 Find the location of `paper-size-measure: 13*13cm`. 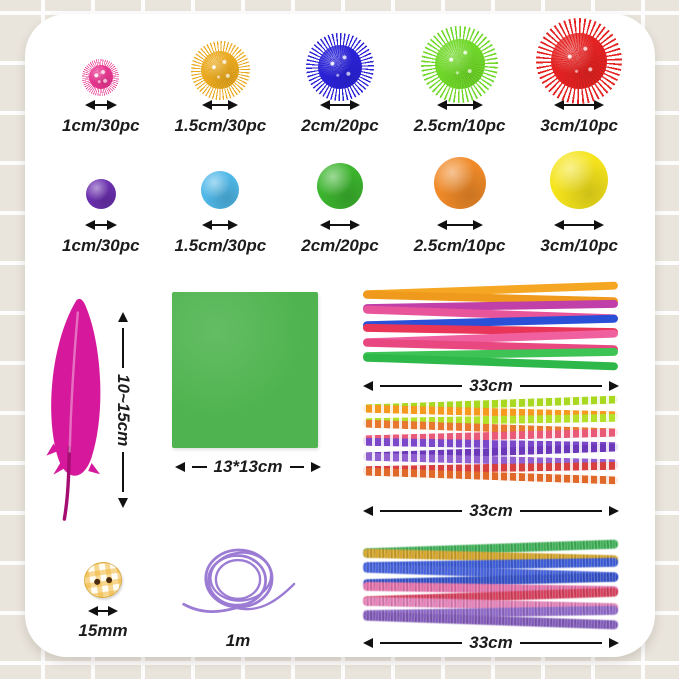

paper-size-measure: 13*13cm is located at coordinates (248, 467).